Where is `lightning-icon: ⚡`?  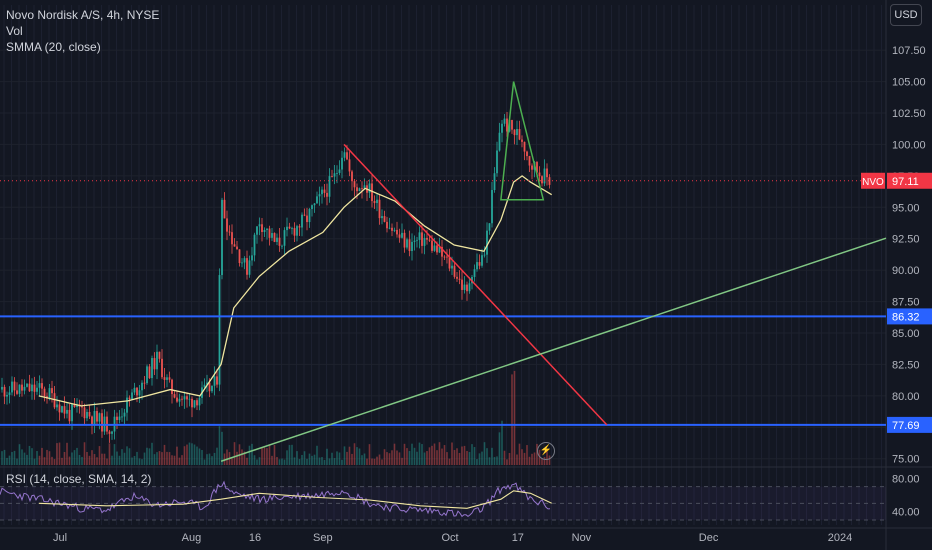 lightning-icon: ⚡ is located at coordinates (546, 451).